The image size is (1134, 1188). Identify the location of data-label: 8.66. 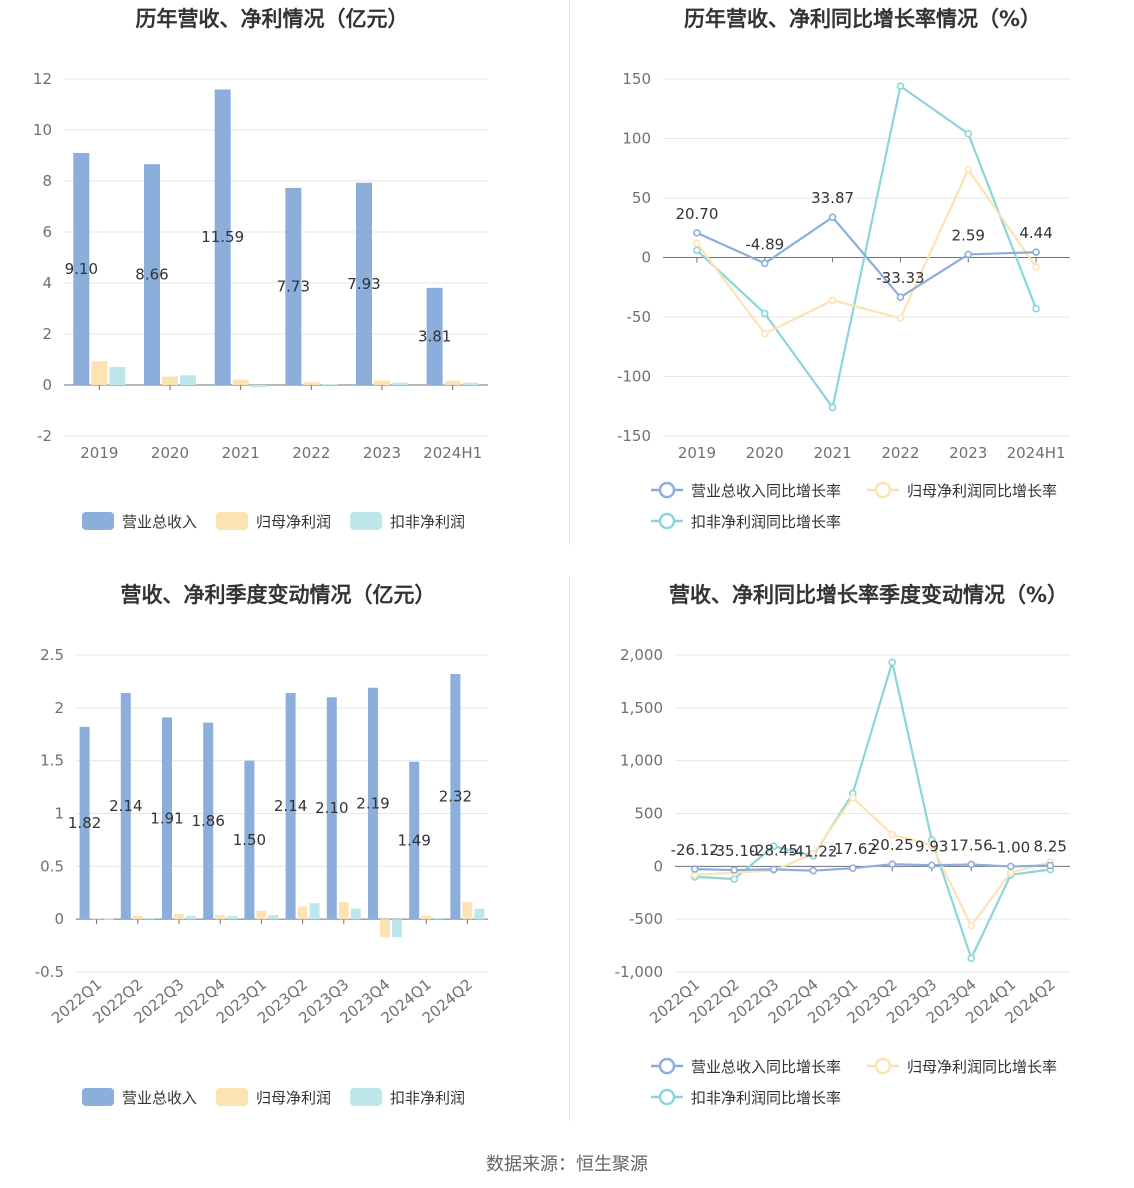
(151, 275).